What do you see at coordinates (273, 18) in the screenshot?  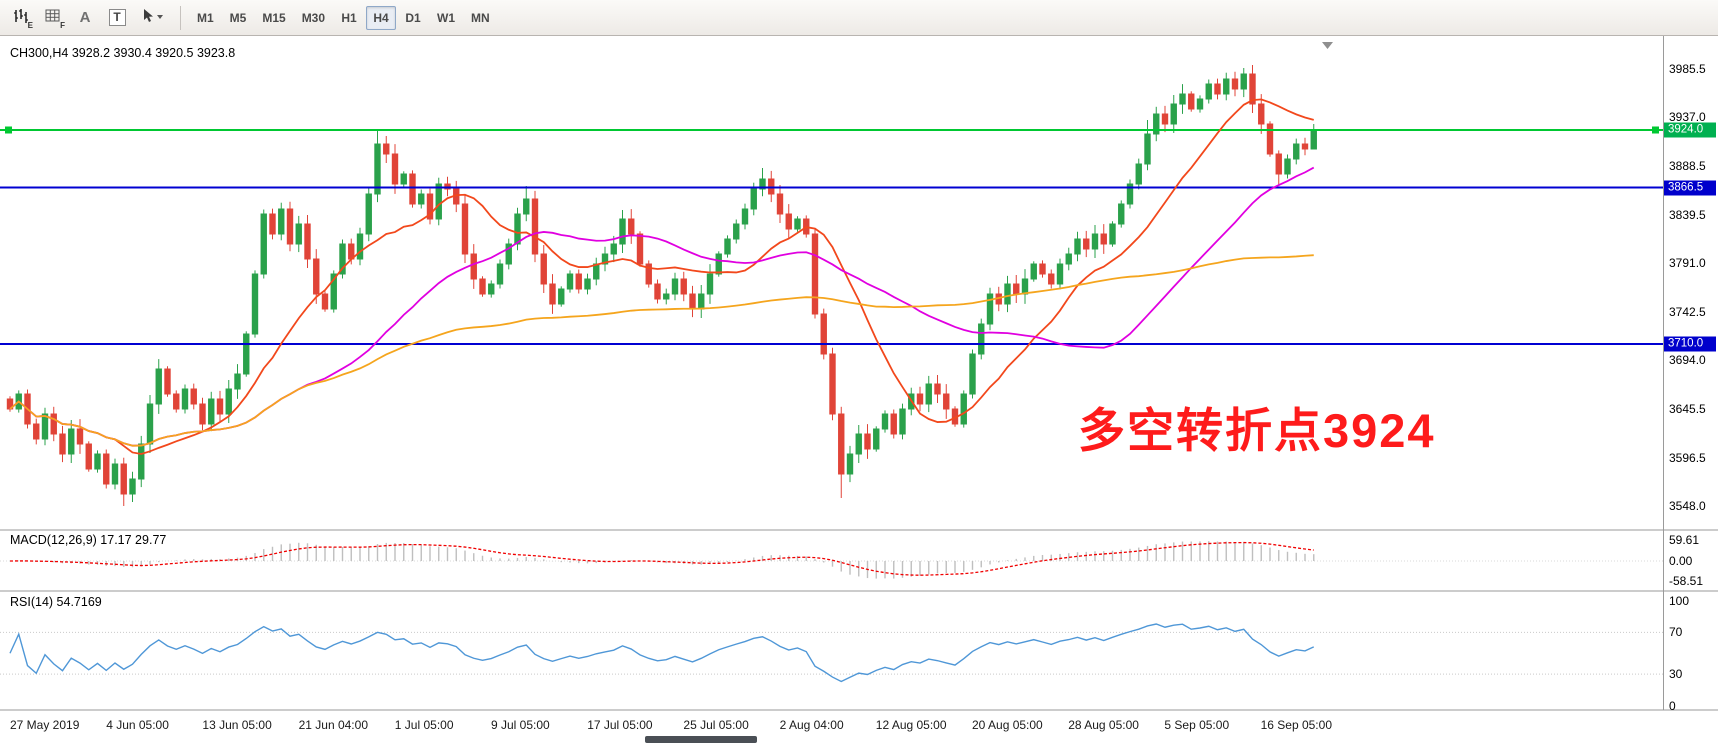 I see `timeframe-button-m15: M15` at bounding box center [273, 18].